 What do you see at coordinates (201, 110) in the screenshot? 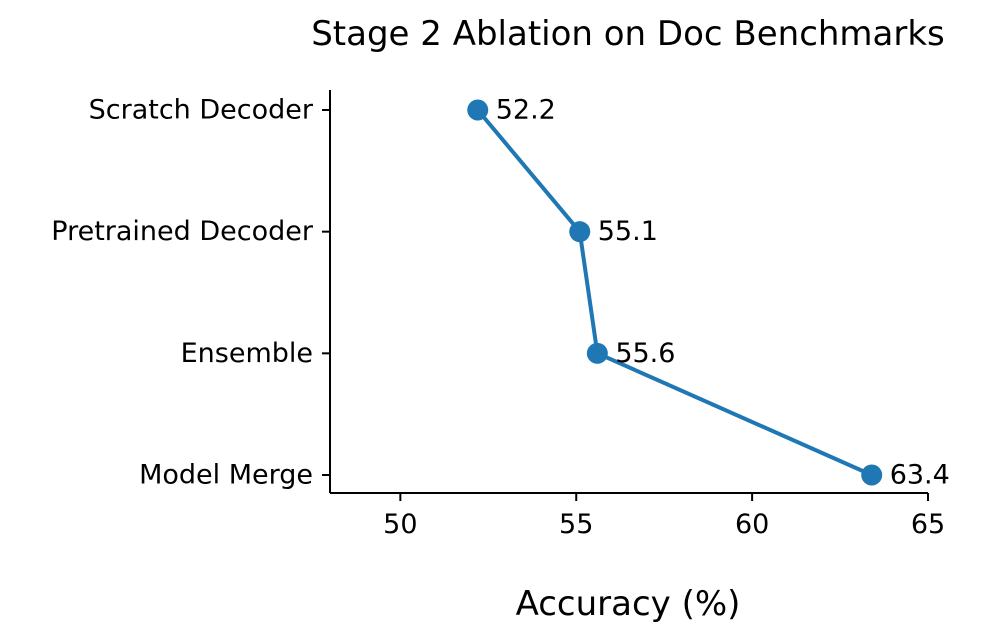
I see `y-tick-label: Scratch Decoder` at bounding box center [201, 110].